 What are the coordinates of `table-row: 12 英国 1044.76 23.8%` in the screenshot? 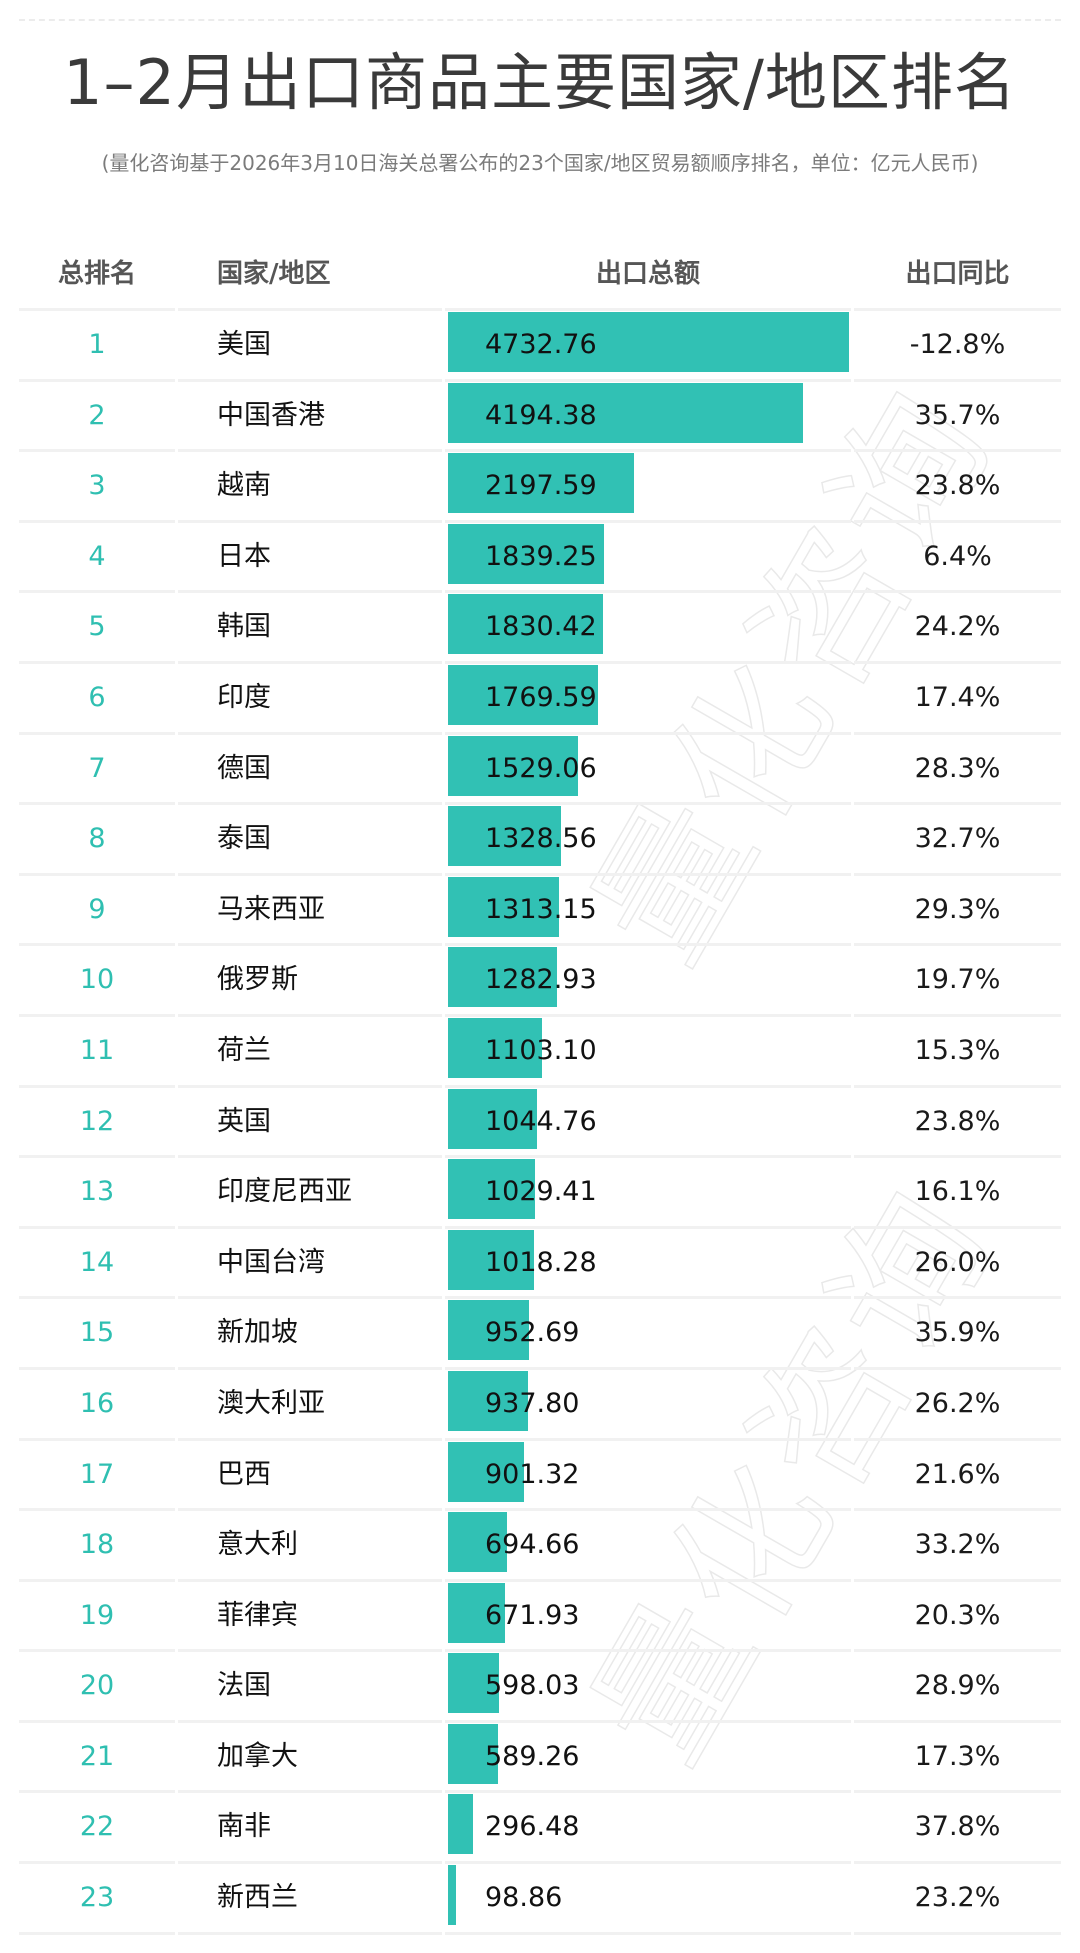 It's located at (540, 1120).